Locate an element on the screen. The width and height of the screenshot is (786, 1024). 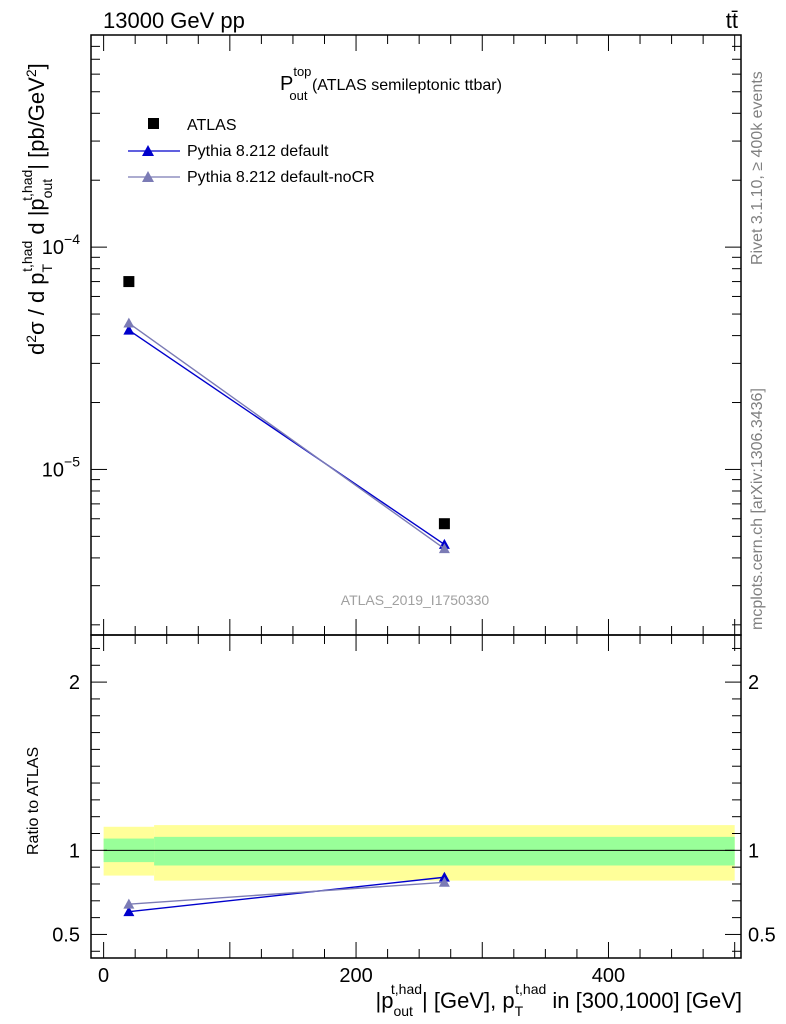
ratio-y-tick-label-right: 0.5 is located at coordinates (762, 935).